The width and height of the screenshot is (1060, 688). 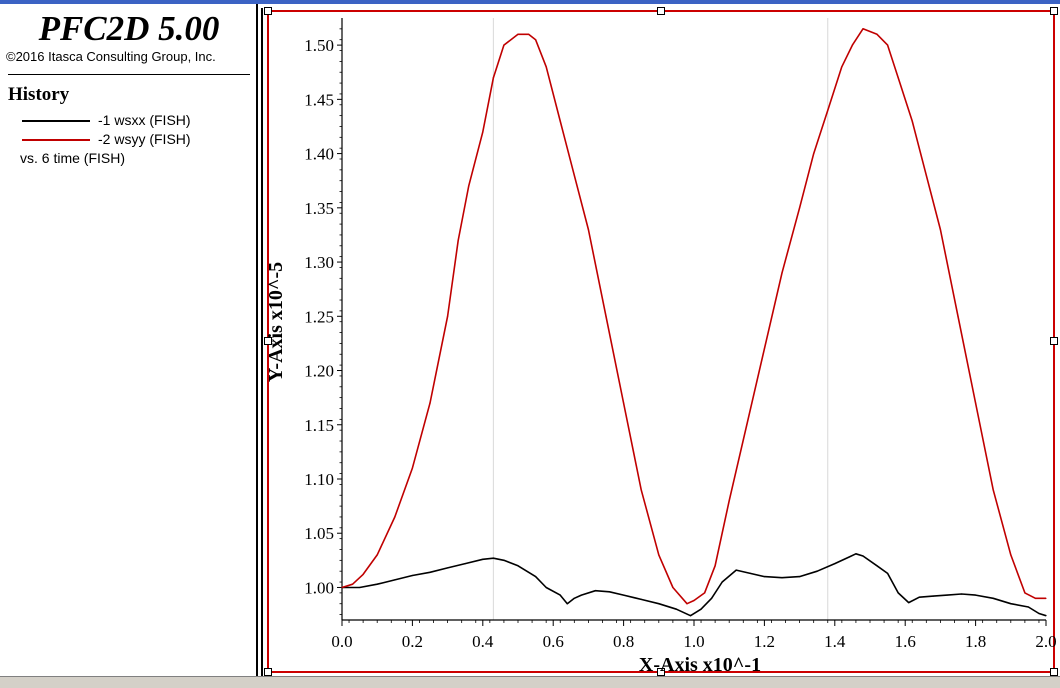 I want to click on x-tick-label-10: 2.0, so click(x=1045, y=641).